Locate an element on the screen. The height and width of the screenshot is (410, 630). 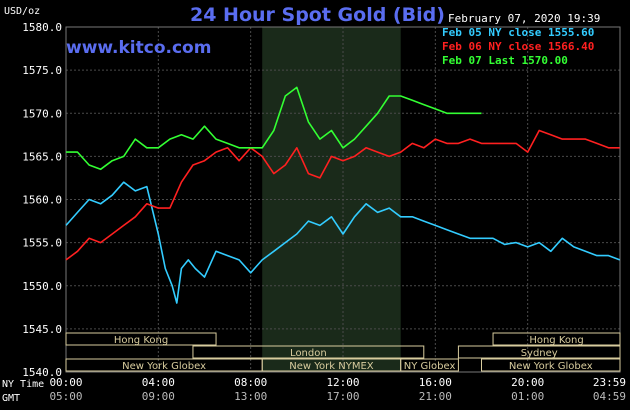
x-tick-label-ny: 23:59 is located at coordinates (609, 382).